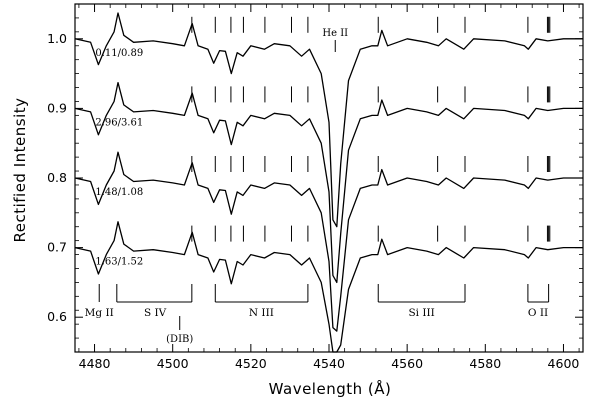 The height and width of the screenshot is (403, 590). What do you see at coordinates (57, 316) in the screenshot?
I see `y-tick-label: 0.6` at bounding box center [57, 316].